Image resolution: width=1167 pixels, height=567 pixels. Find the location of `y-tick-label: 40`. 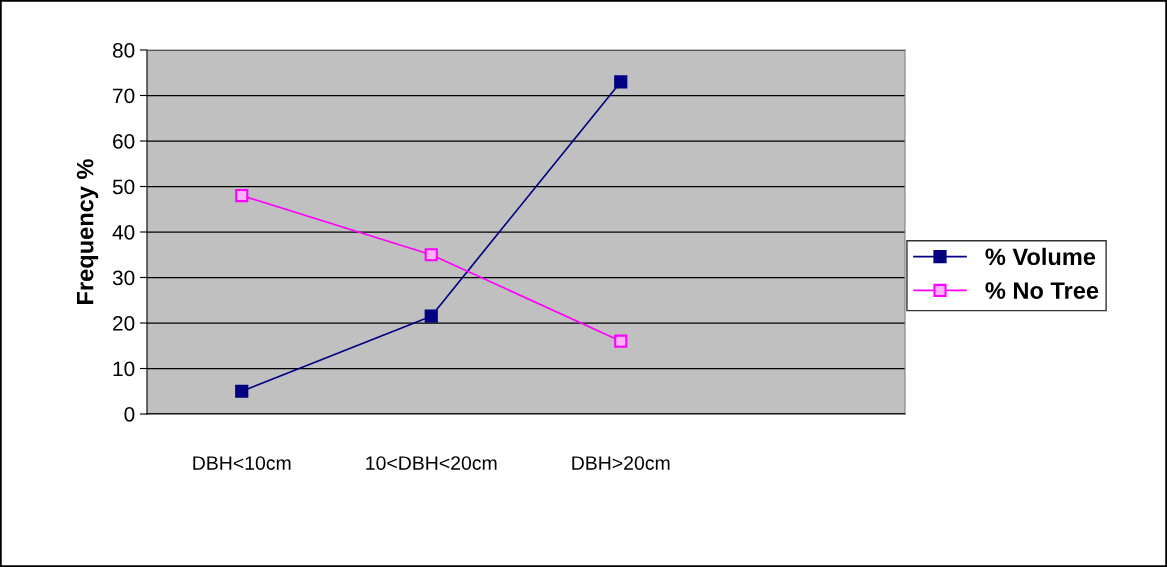

y-tick-label: 40 is located at coordinates (123, 232).